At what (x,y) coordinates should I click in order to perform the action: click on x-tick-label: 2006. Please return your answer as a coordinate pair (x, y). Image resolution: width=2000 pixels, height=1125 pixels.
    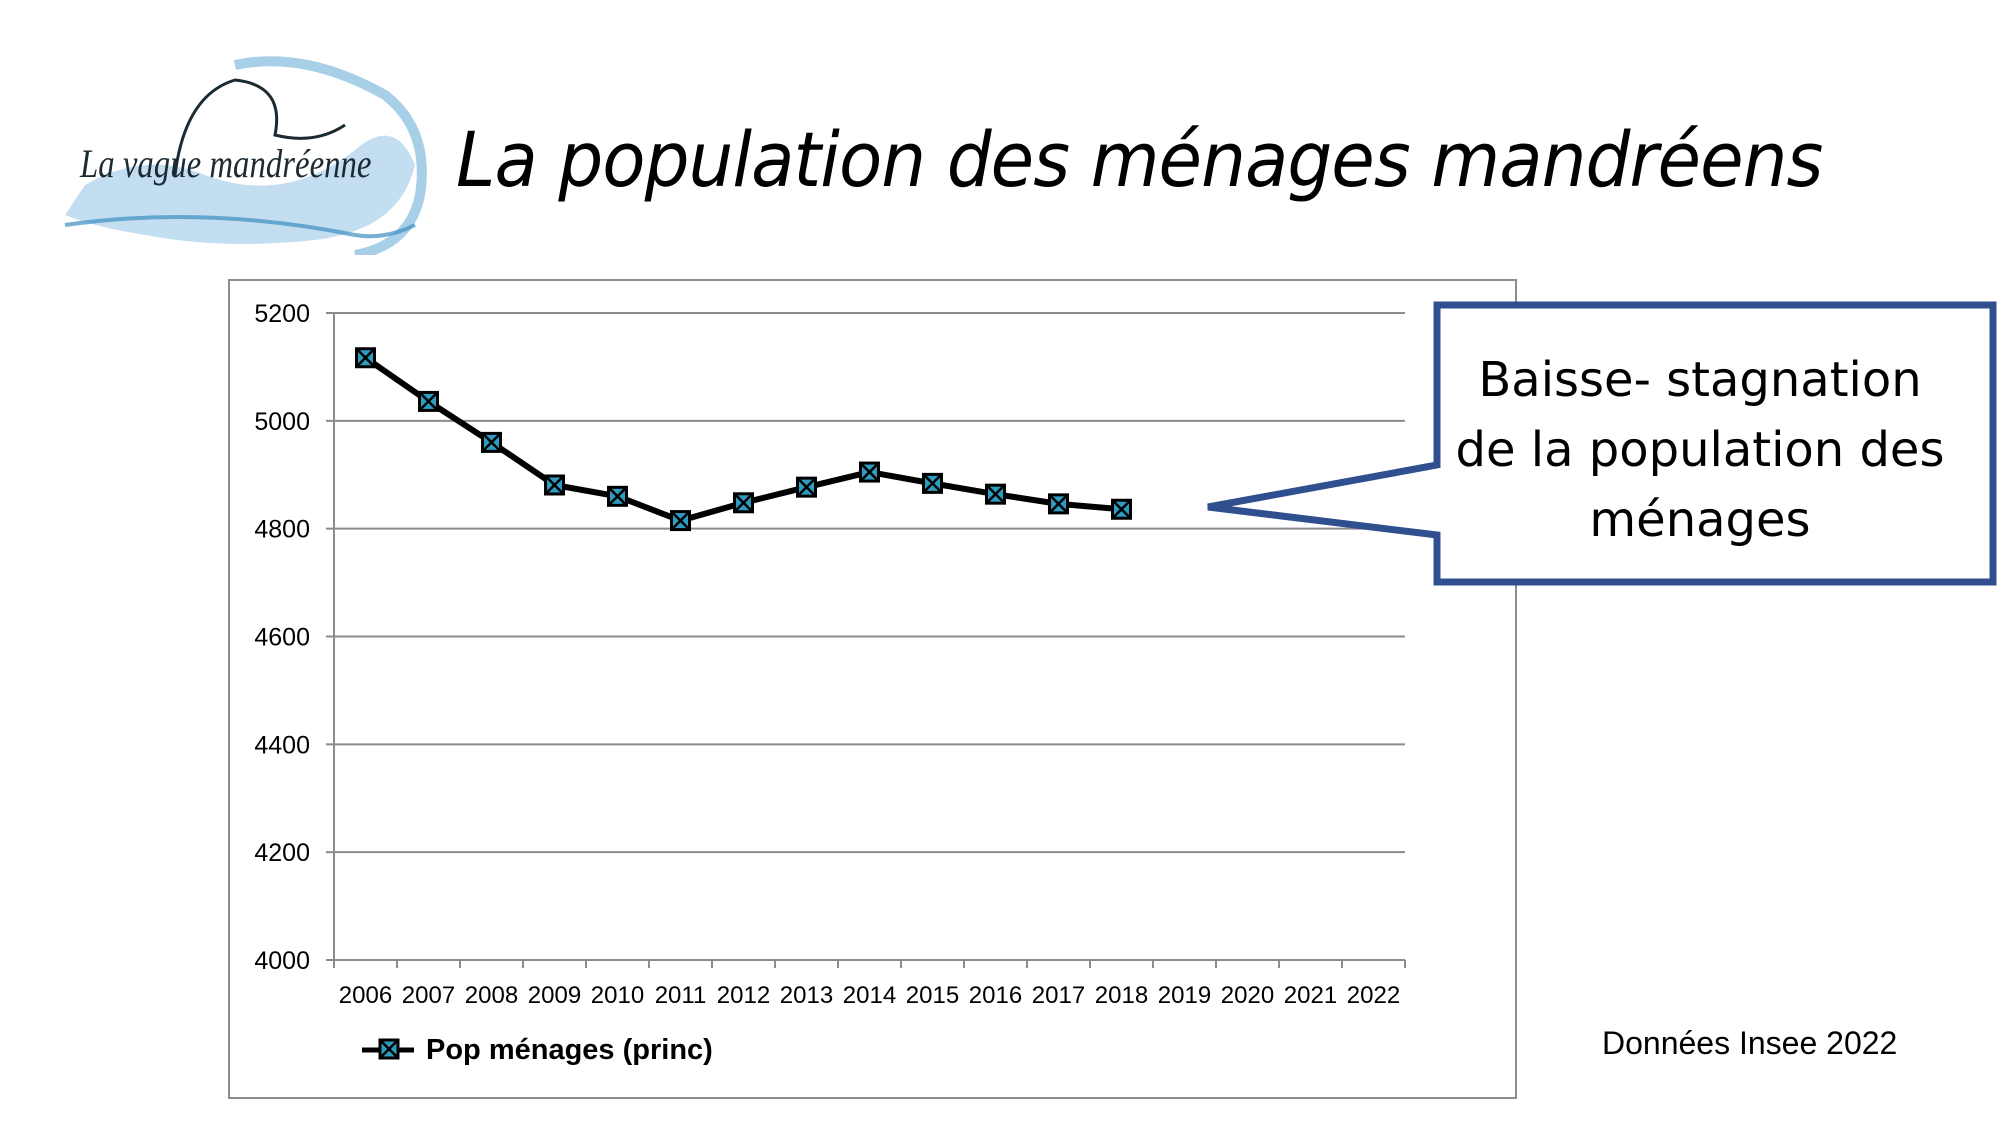
    Looking at the image, I should click on (365, 995).